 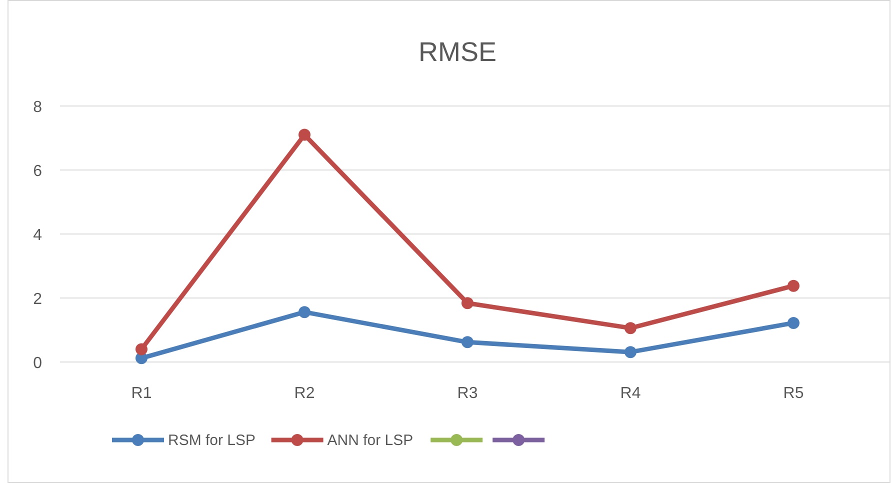 I want to click on y-tick-label: 4, so click(x=37, y=235).